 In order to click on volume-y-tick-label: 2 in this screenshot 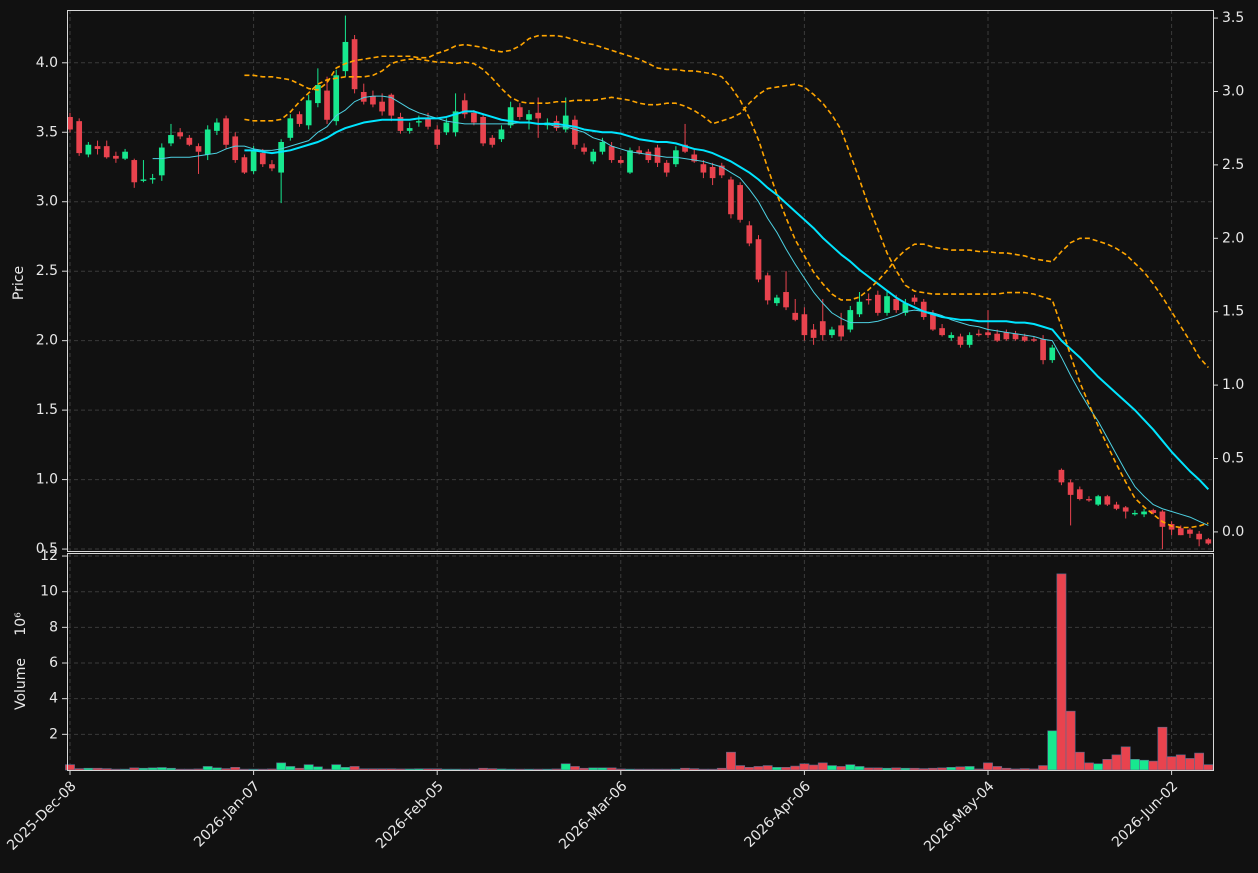, I will do `click(53, 734)`.